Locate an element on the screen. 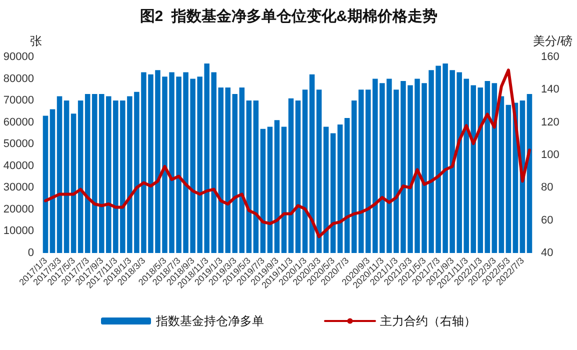 The height and width of the screenshot is (350, 577). y-tick-label: 0 is located at coordinates (31, 253).